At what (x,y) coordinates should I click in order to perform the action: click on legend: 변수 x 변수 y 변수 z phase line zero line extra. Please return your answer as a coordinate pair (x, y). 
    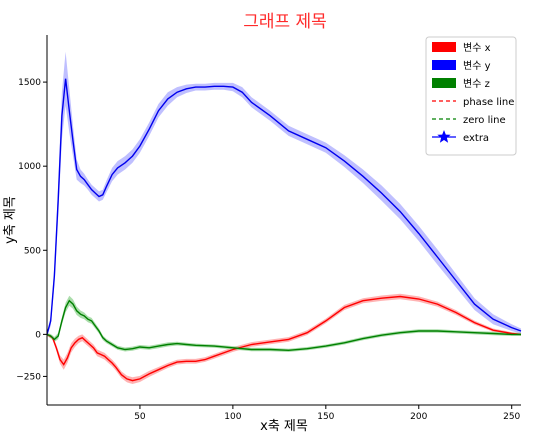
    Looking at the image, I should click on (471, 96).